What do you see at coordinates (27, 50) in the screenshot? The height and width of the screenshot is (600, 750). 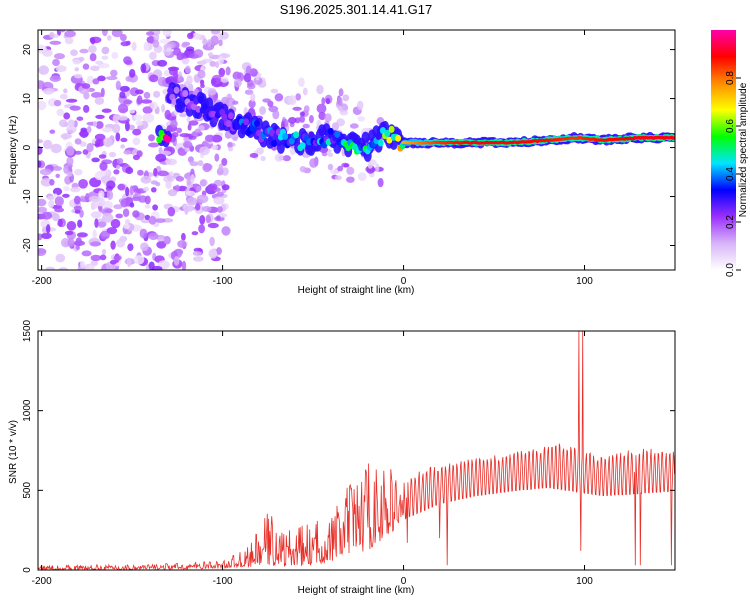 I see `y-tick-label: 20` at bounding box center [27, 50].